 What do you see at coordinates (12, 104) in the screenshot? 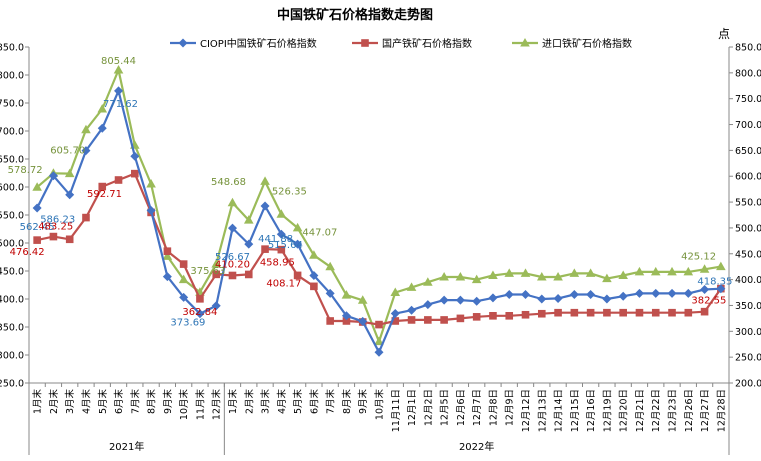
I see `y-left-tick-label: 750.0` at bounding box center [12, 104].